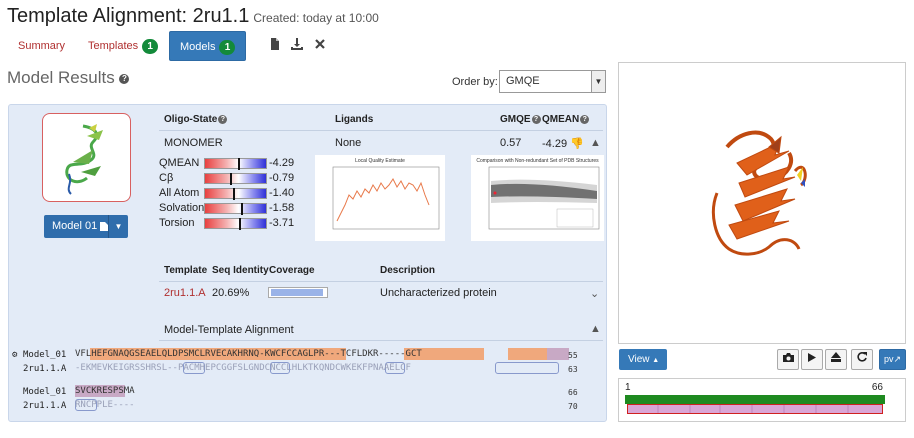 Image resolution: width=914 pixels, height=438 pixels. Describe the element at coordinates (282, 163) in the screenshot. I see `quality-value: -4.29` at that location.